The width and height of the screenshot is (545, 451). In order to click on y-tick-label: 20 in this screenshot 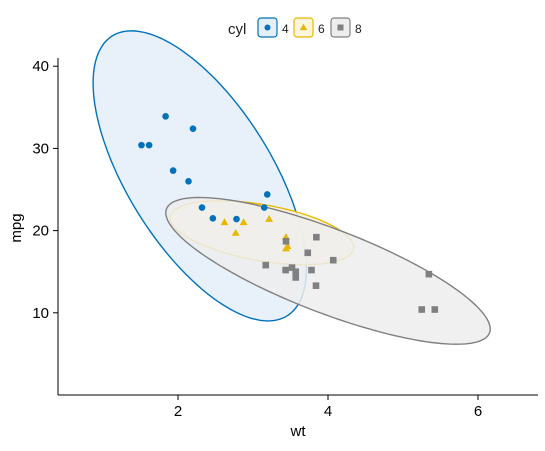, I will do `click(40, 231)`.